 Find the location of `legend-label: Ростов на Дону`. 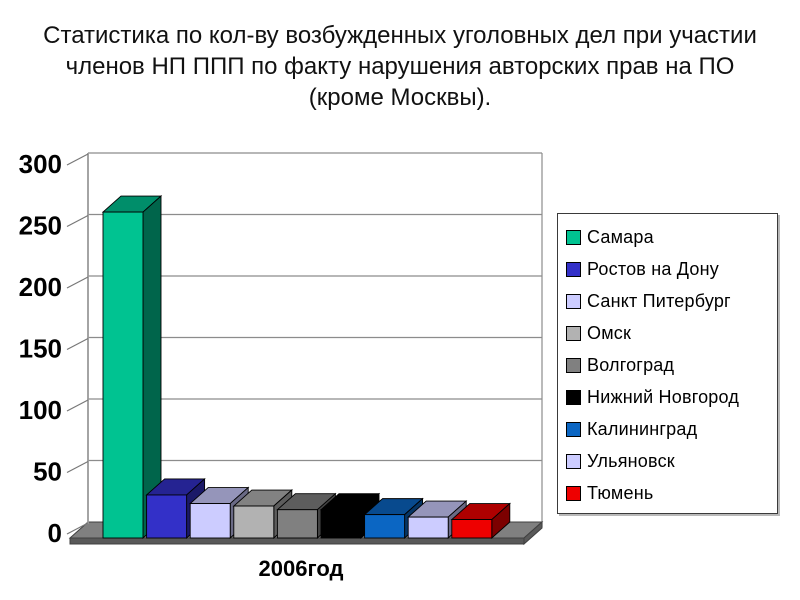

legend-label: Ростов на Дону is located at coordinates (653, 268).